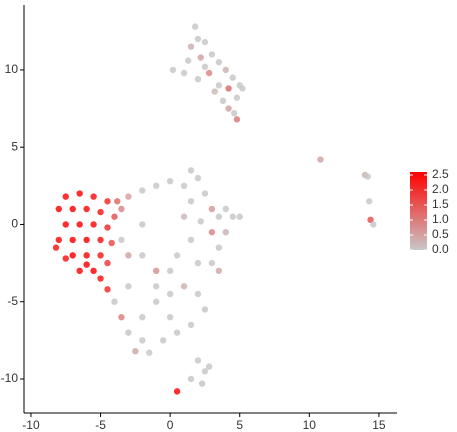  Describe the element at coordinates (239, 425) in the screenshot. I see `x-tick-label: 5` at that location.